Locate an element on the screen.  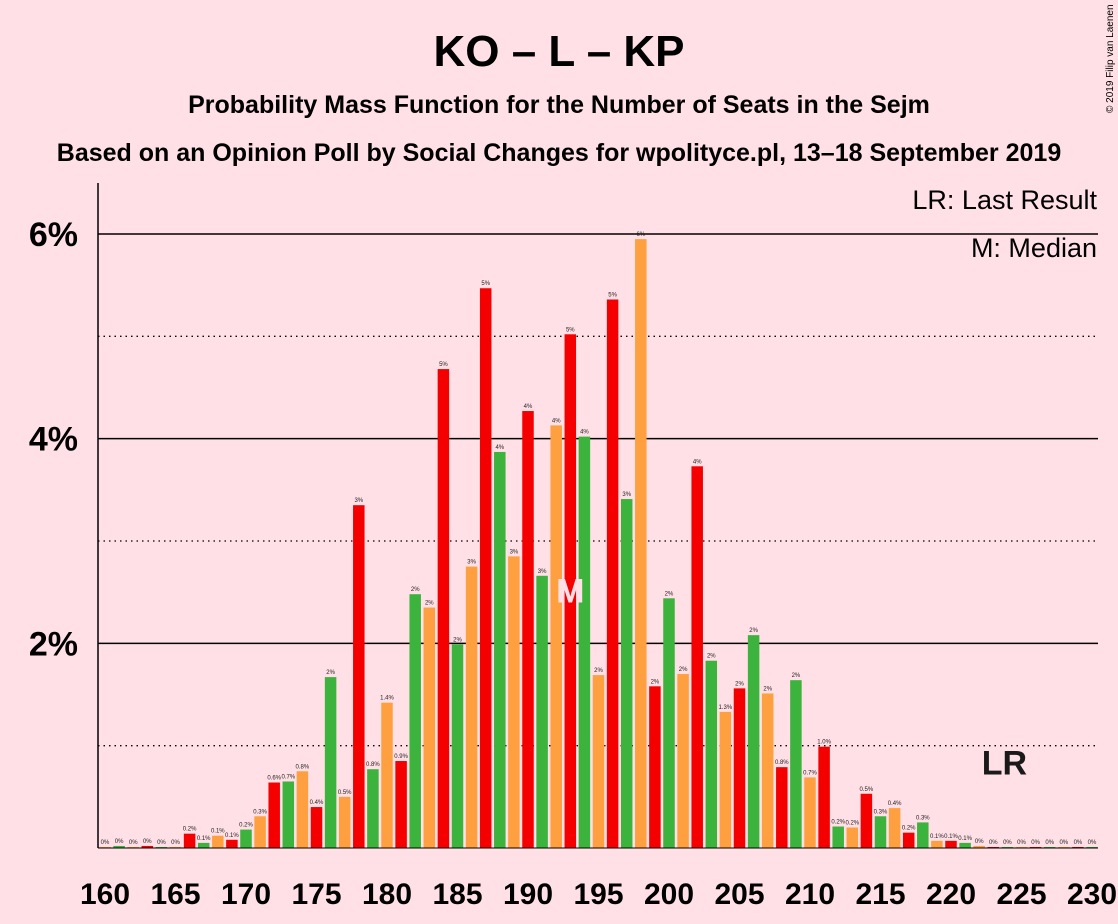
bar-value-label: 1.4% is located at coordinates (387, 699).